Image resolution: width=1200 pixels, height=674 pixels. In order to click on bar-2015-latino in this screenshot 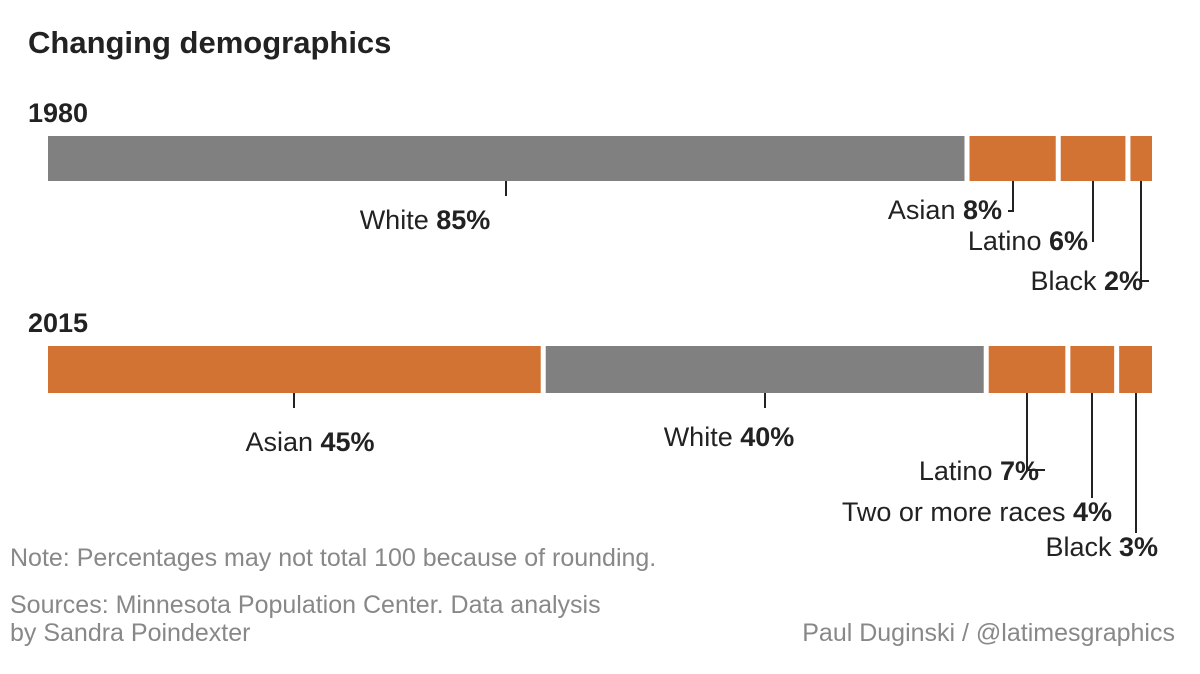, I will do `click(1027, 369)`.